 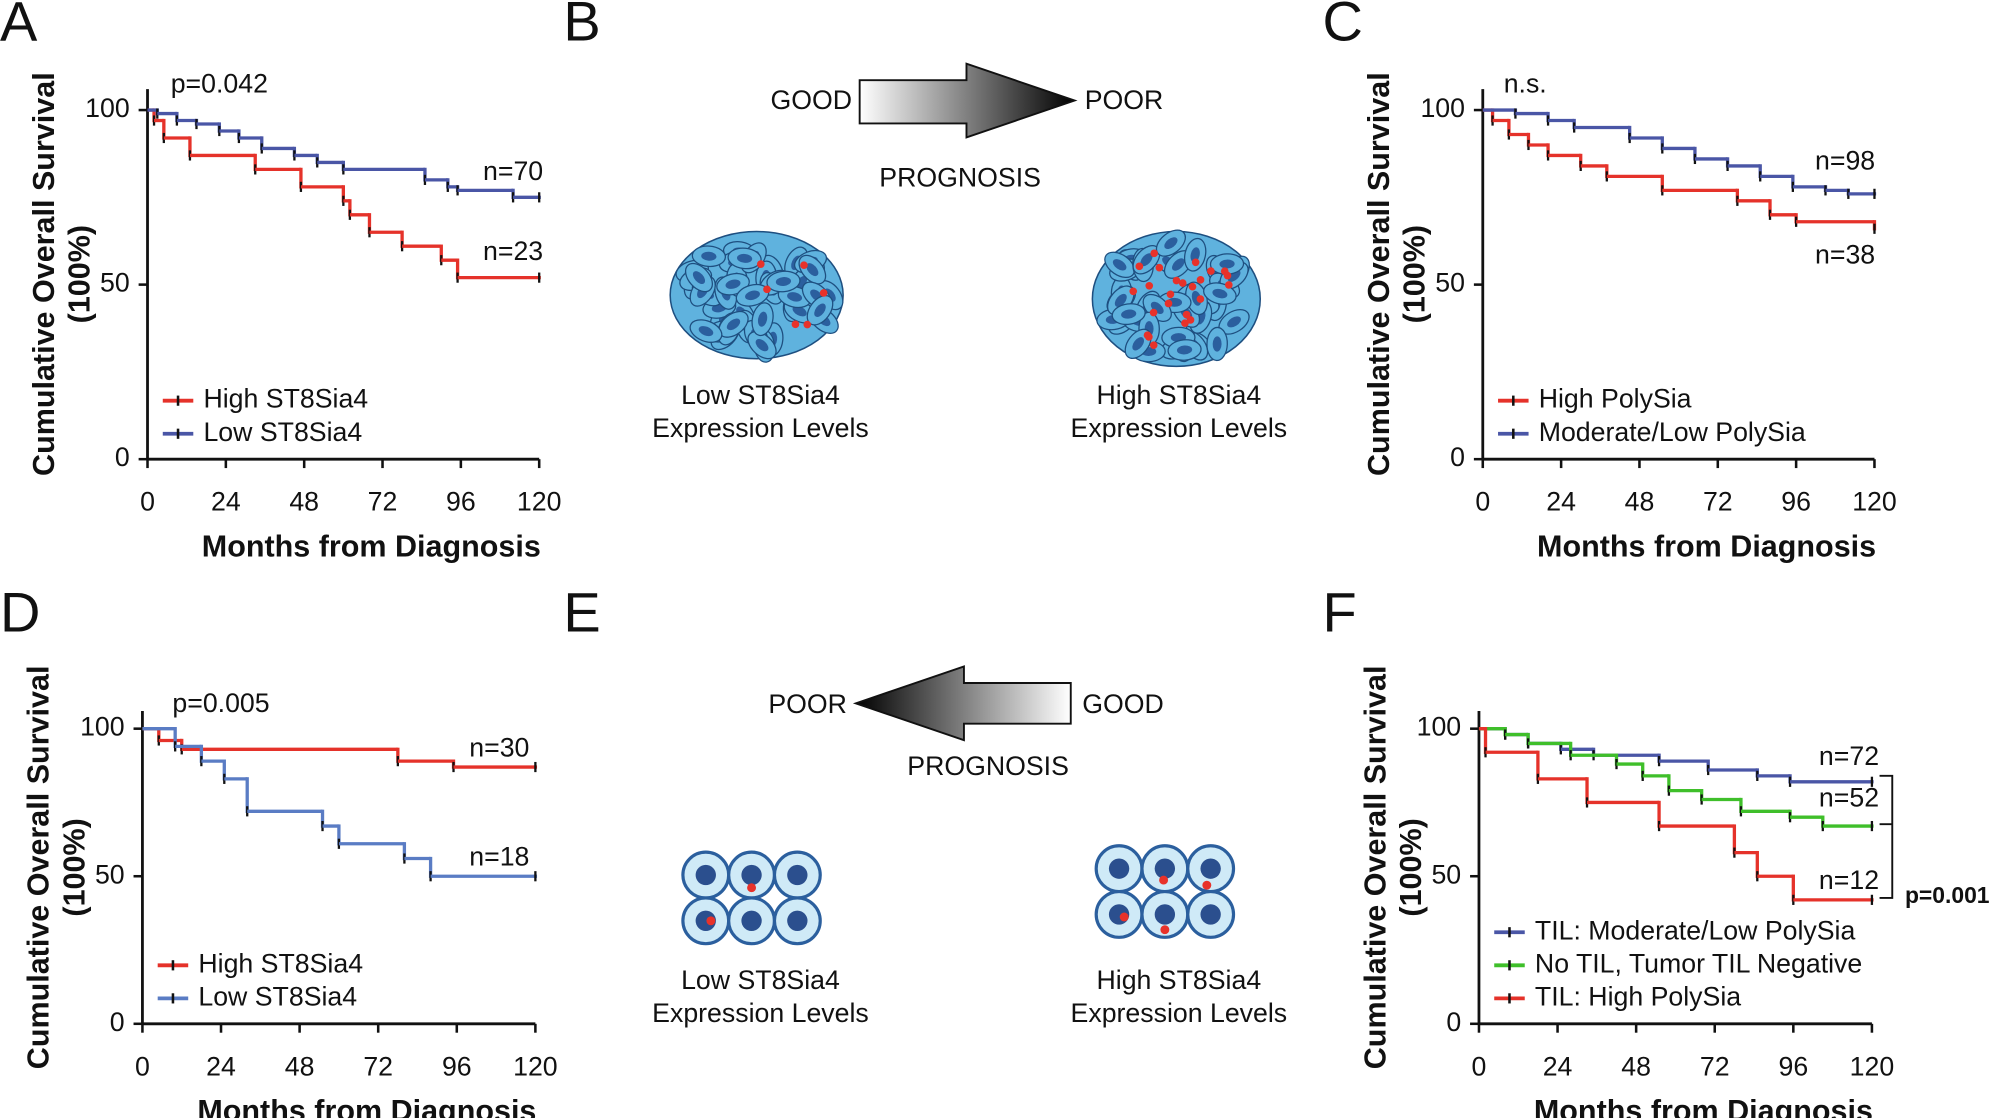 I want to click on legend-label: Moderate/Low PolySia, so click(x=1672, y=432).